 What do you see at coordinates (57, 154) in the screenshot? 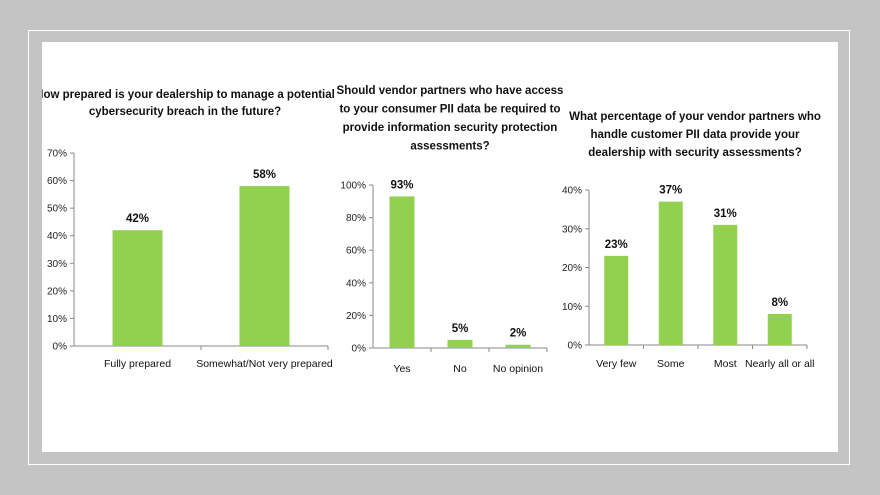
I see `y-tick-label: 70%` at bounding box center [57, 154].